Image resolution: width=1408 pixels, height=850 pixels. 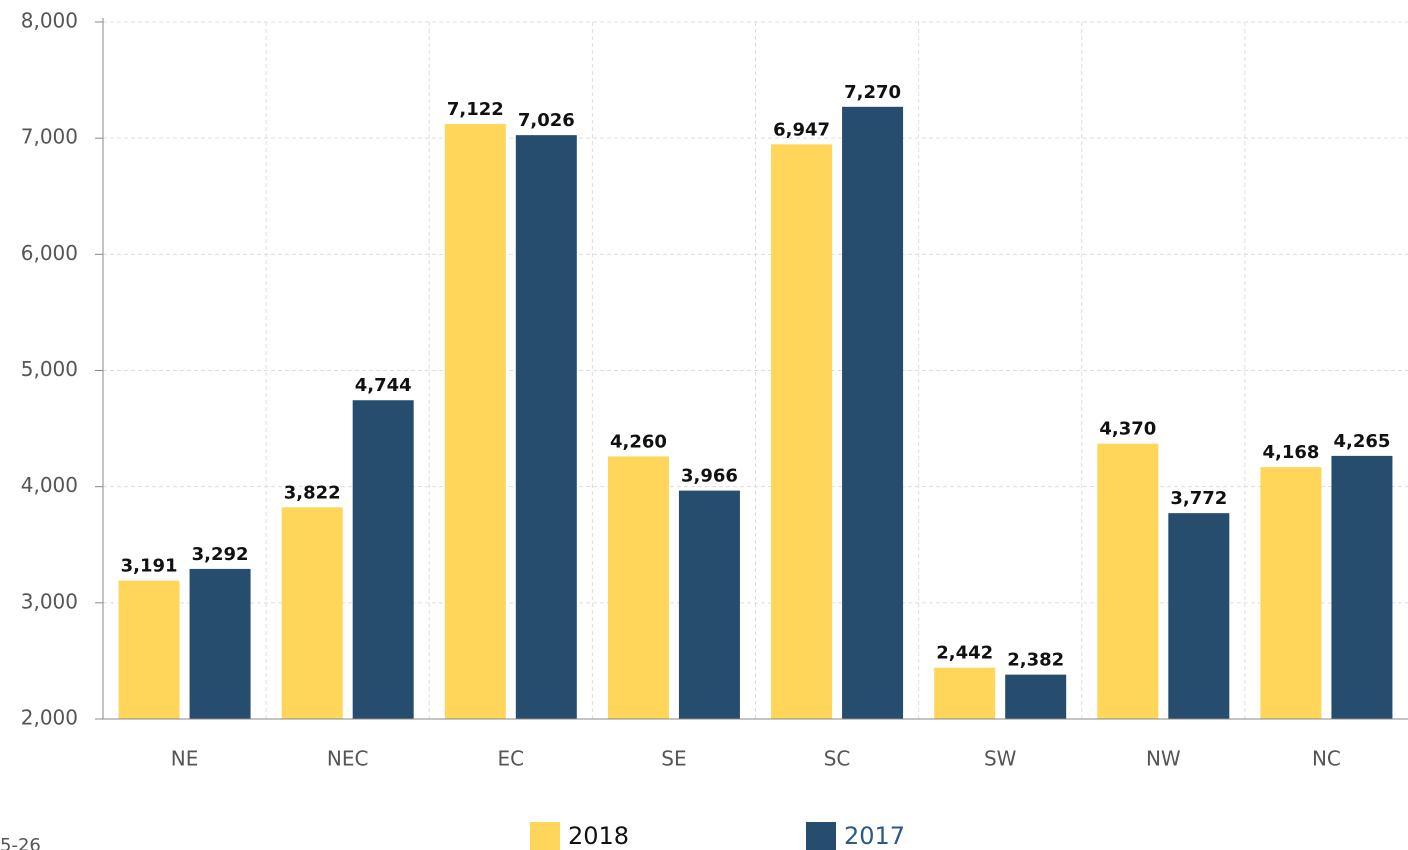 I want to click on x-tick-label: NC, so click(x=1326, y=759).